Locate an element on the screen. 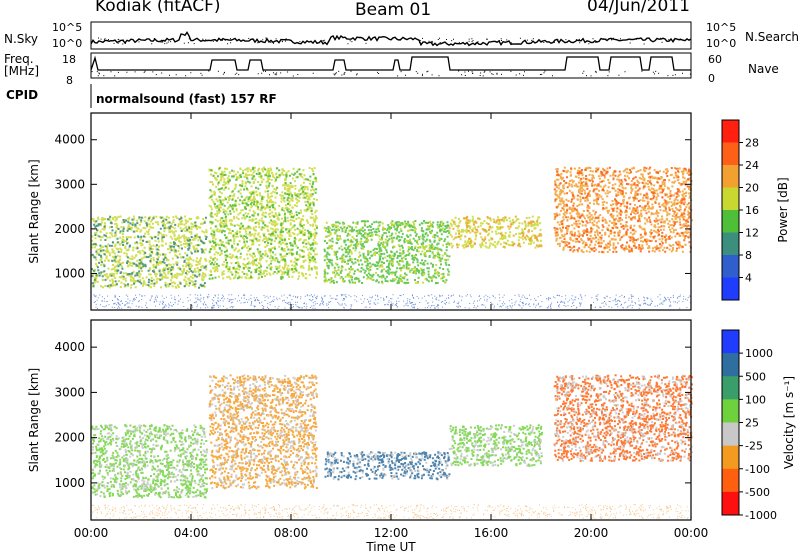 The height and width of the screenshot is (554, 800). freq-panel-frame is located at coordinates (391, 65).